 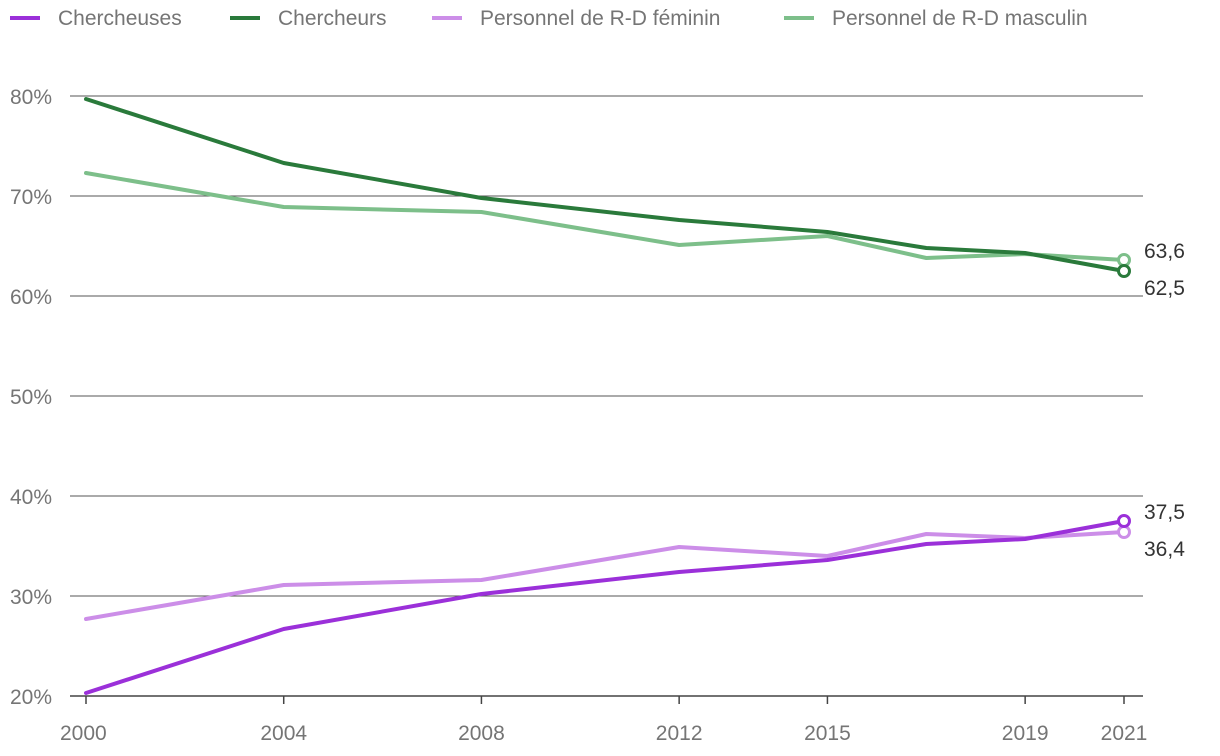 I want to click on legend-label: Personnel de R-D féminin, so click(x=600, y=18).